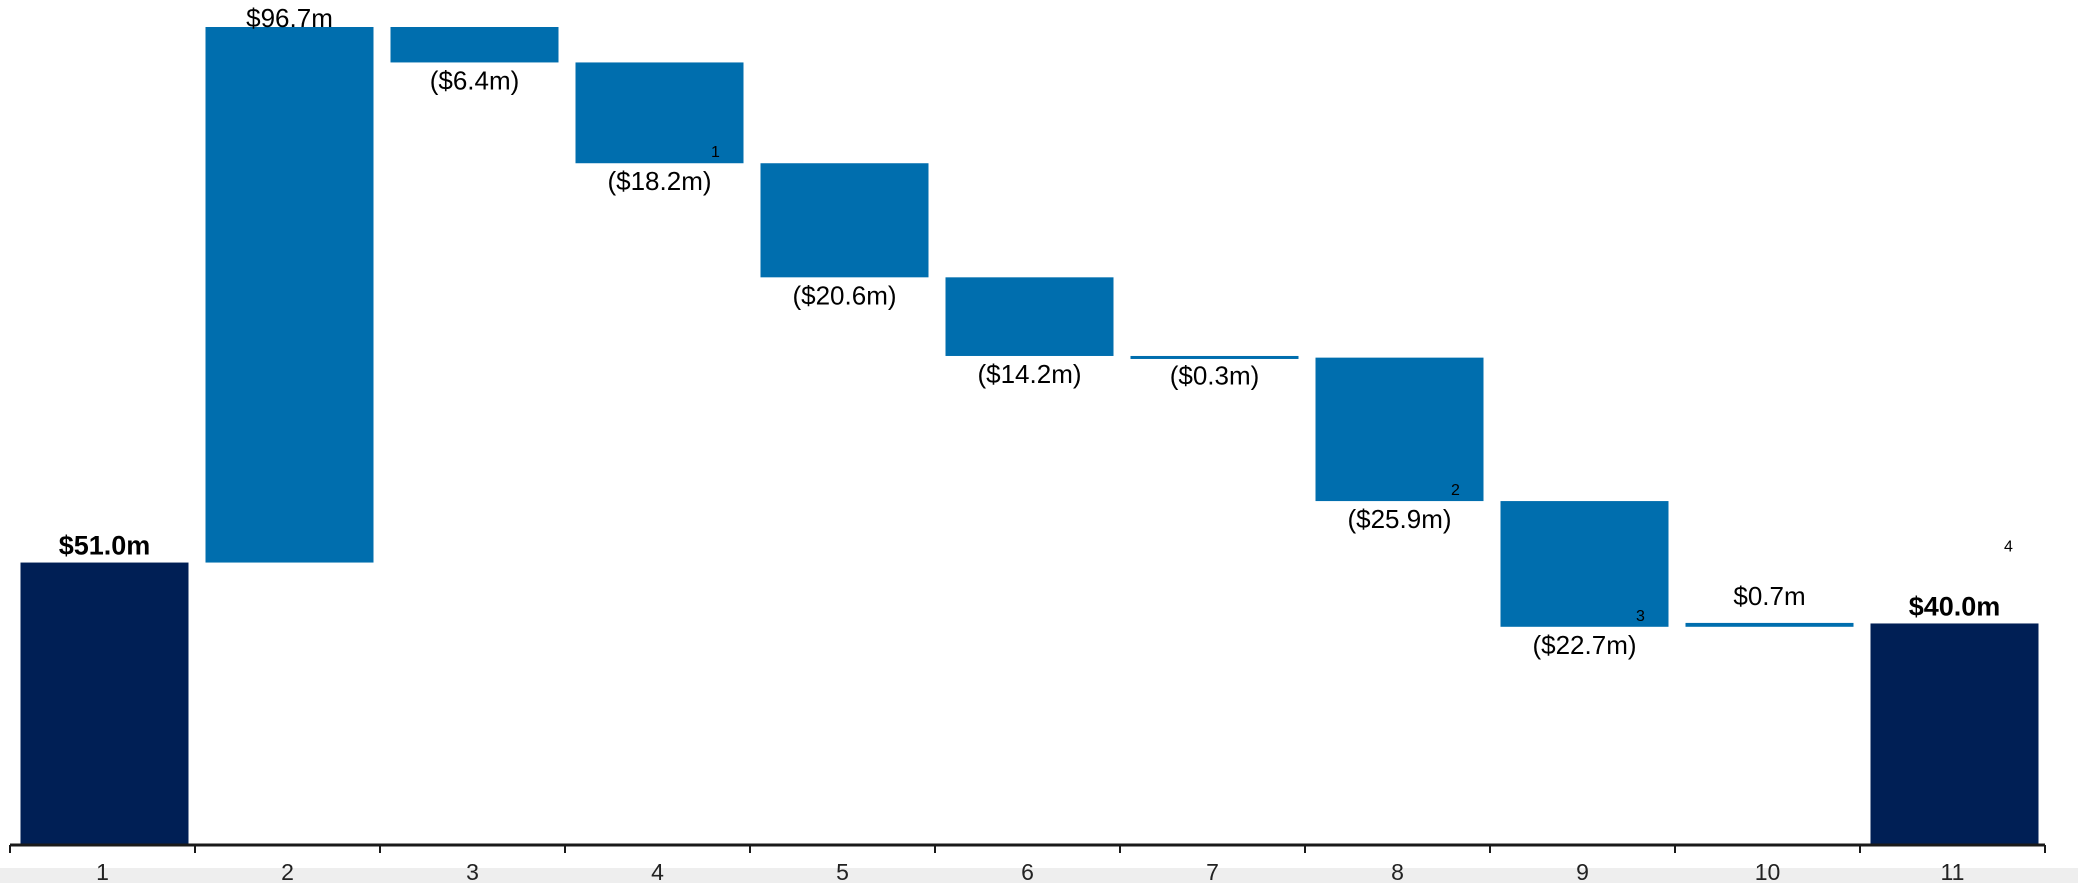  What do you see at coordinates (1215, 376) in the screenshot?
I see `value-label-7: ($0.3m)` at bounding box center [1215, 376].